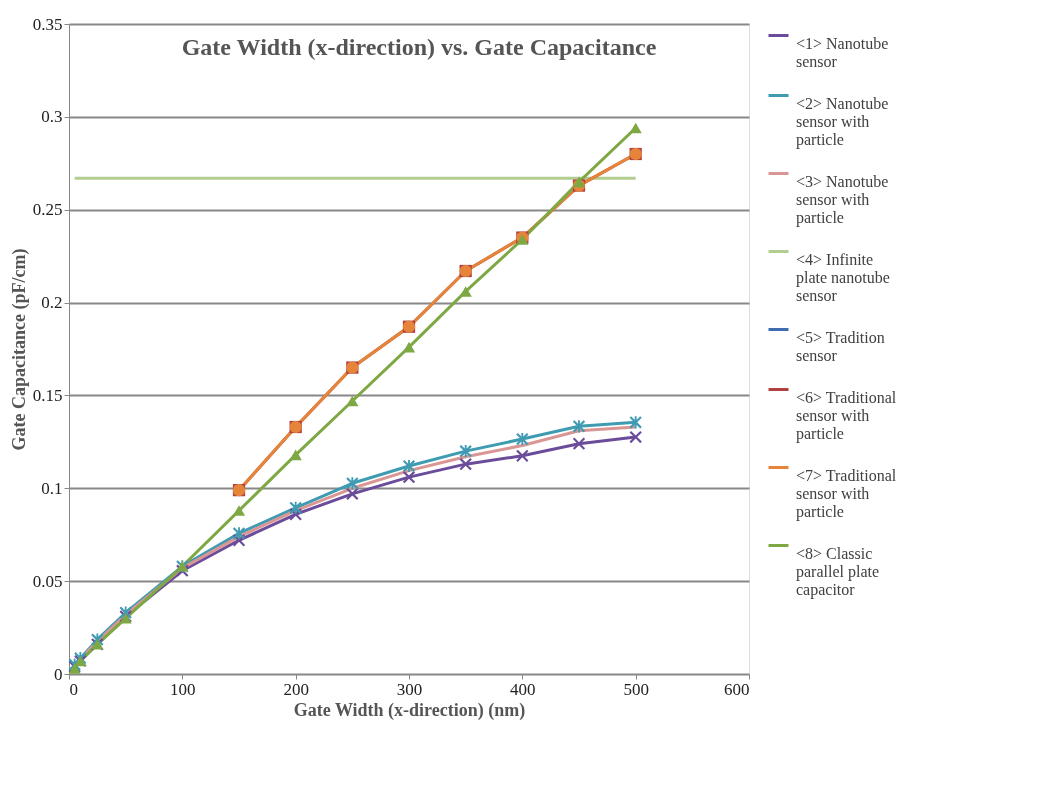  Describe the element at coordinates (47, 24) in the screenshot. I see `y-tick-label: 0.35` at that location.